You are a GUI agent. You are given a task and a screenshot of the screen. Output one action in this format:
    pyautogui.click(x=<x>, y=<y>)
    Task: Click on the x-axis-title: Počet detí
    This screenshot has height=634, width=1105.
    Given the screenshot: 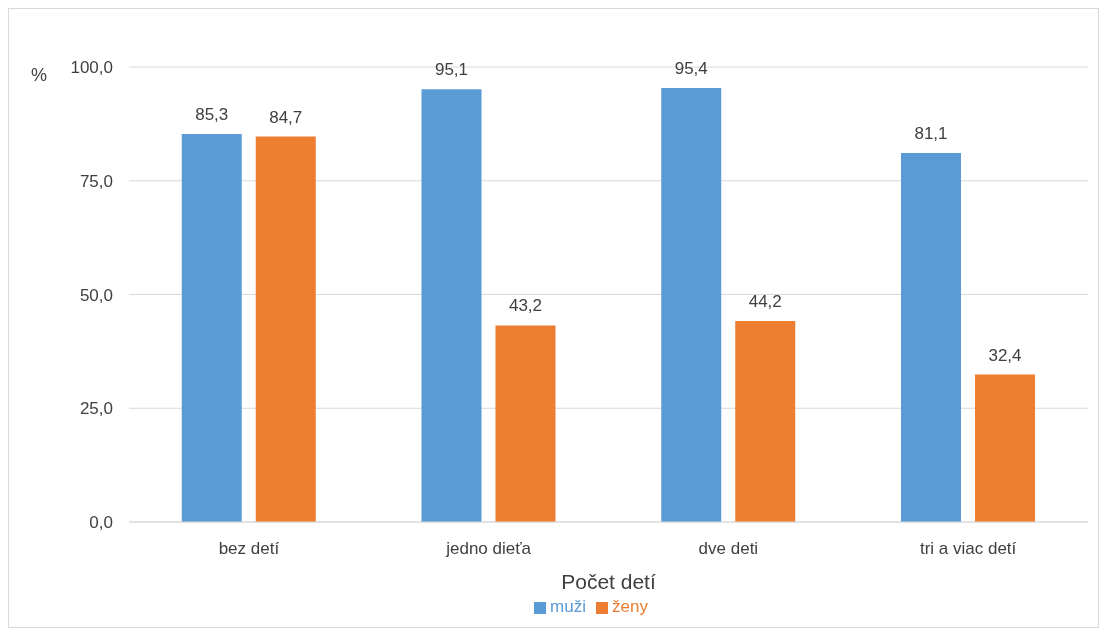 What is the action you would take?
    pyautogui.click(x=608, y=581)
    